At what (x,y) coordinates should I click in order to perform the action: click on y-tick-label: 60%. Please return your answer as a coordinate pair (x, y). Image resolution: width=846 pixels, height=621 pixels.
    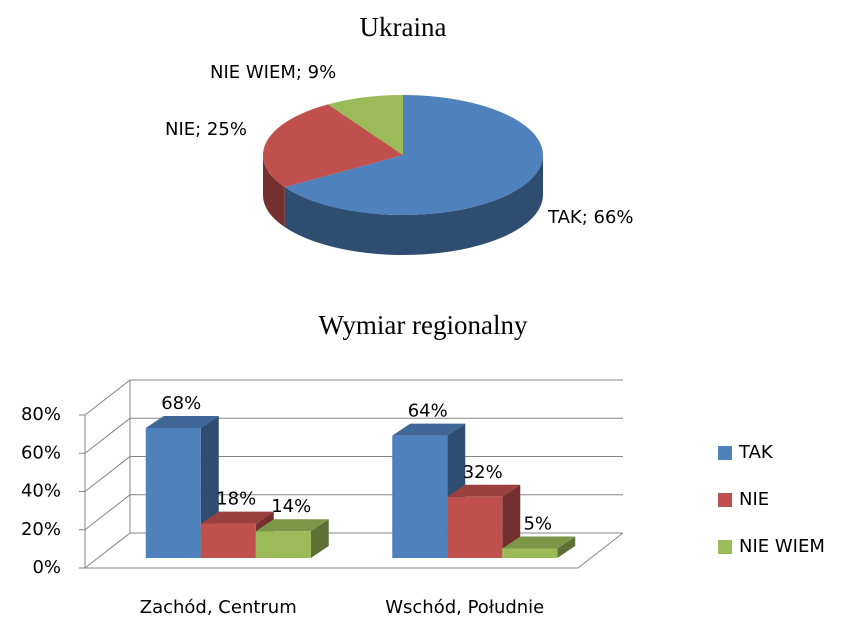
    Looking at the image, I should click on (41, 452).